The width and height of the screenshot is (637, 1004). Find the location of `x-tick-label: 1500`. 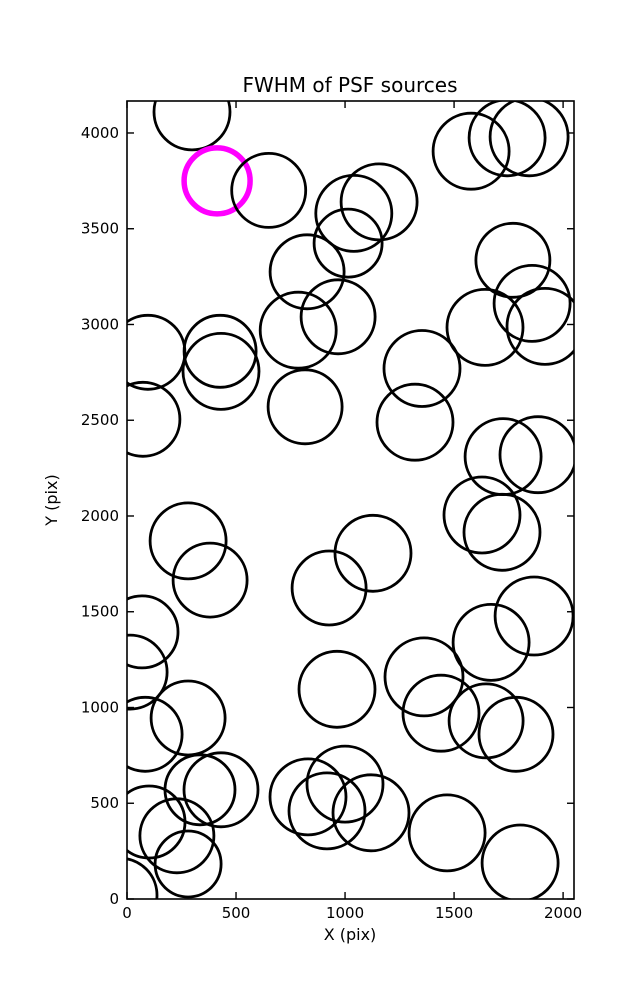

x-tick-label: 1500 is located at coordinates (454, 913).